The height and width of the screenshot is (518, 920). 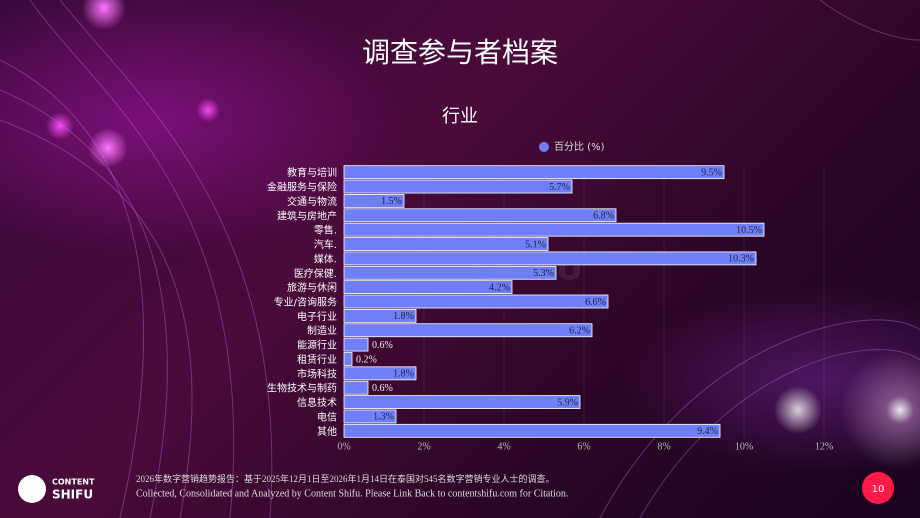 What do you see at coordinates (317, 345) in the screenshot?
I see `category-label: 能源行业` at bounding box center [317, 345].